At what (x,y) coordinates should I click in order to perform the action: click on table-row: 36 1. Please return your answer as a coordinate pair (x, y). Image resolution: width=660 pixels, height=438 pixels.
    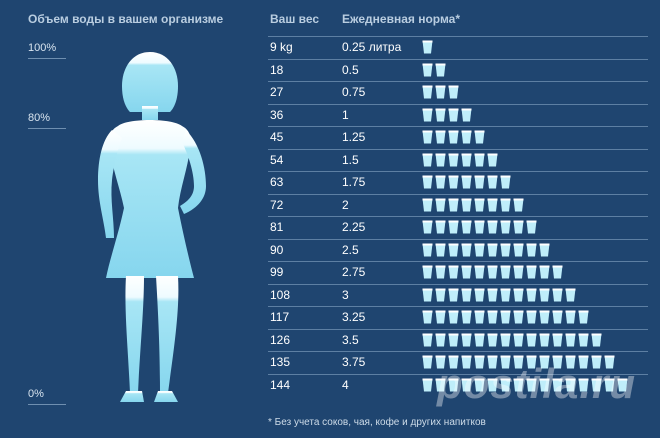
    Looking at the image, I should click on (458, 114).